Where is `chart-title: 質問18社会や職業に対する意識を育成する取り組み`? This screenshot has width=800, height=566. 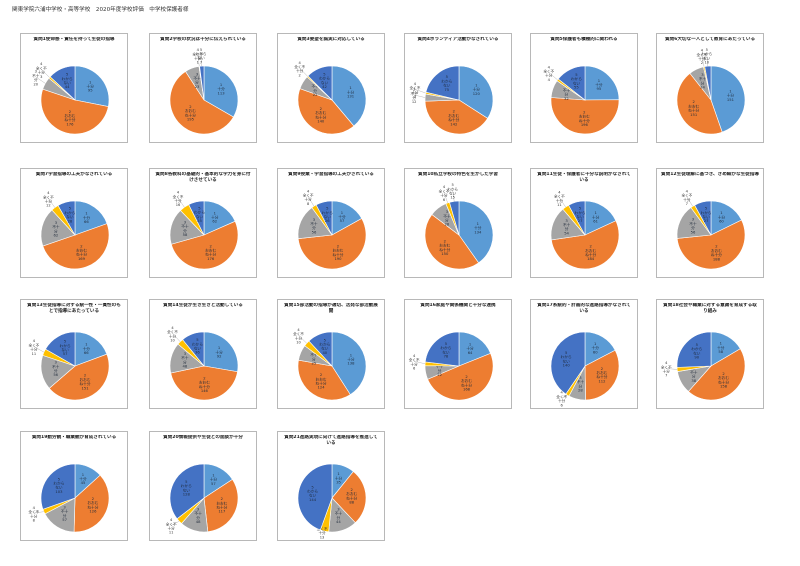 chart-title: 質問18社会や職業に対する意識を育成する取り組み is located at coordinates (710, 308).